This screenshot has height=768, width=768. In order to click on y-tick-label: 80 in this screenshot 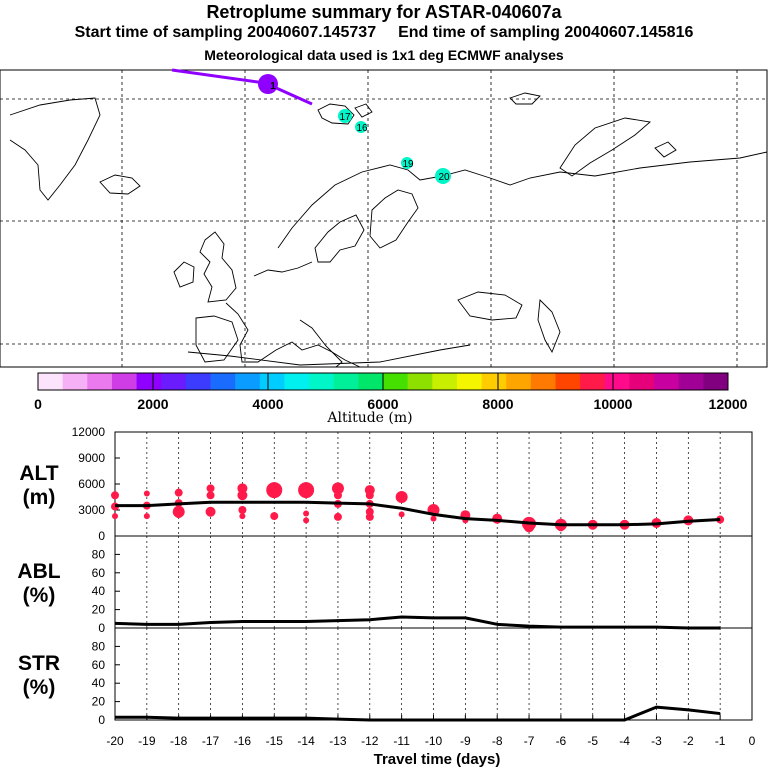, I will do `click(99, 646)`.